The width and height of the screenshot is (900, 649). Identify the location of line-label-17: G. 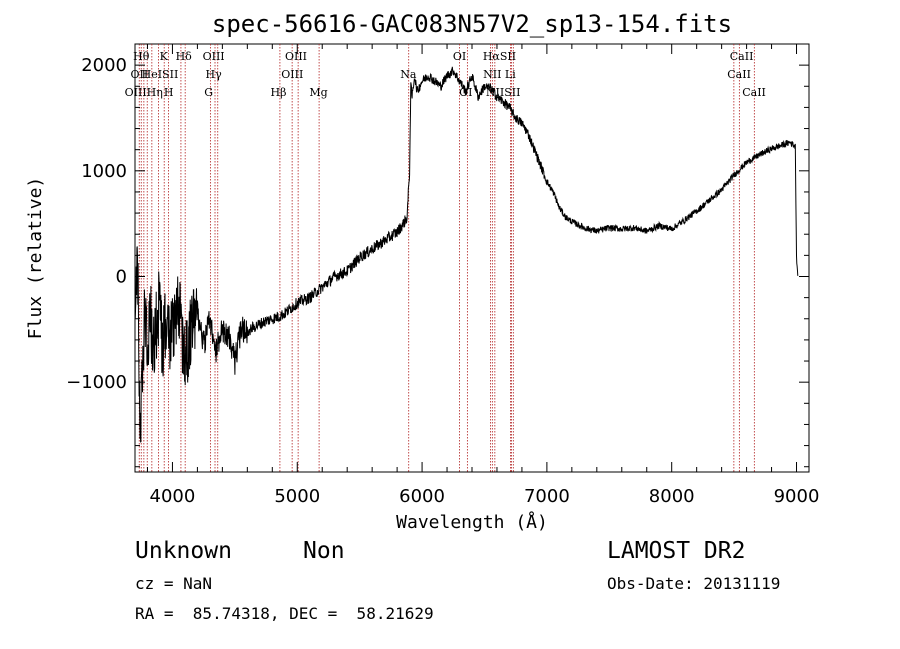
(208, 92).